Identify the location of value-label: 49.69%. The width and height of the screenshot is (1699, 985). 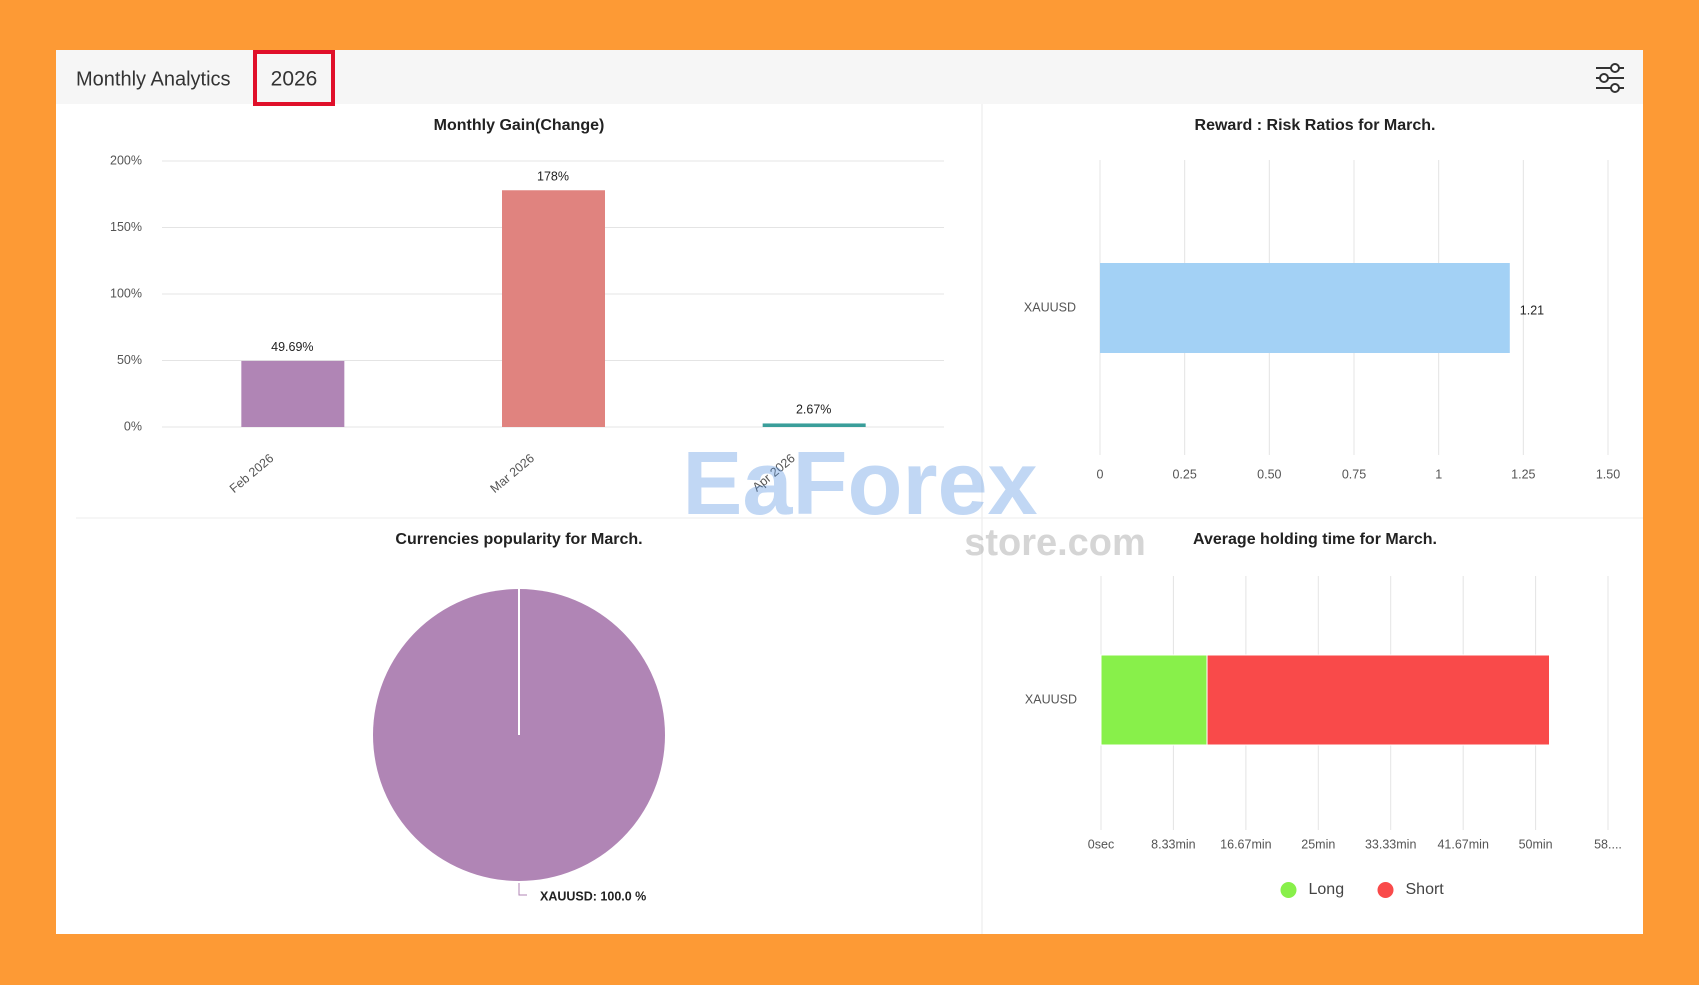
(292, 347).